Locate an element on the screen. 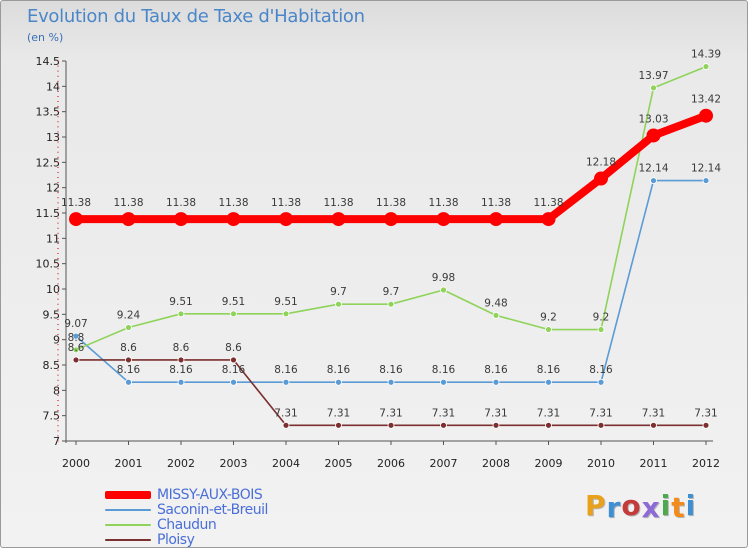 Image resolution: width=750 pixels, height=550 pixels. x-tick-label: 2000 is located at coordinates (76, 463).